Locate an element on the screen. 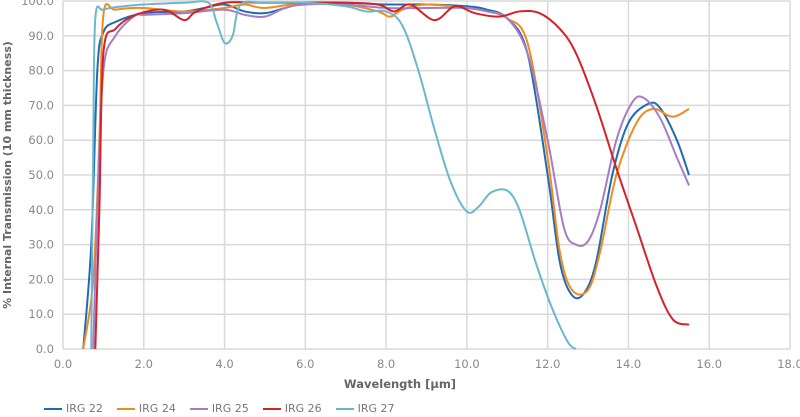  x-tick-label: 0.0 is located at coordinates (63, 364).